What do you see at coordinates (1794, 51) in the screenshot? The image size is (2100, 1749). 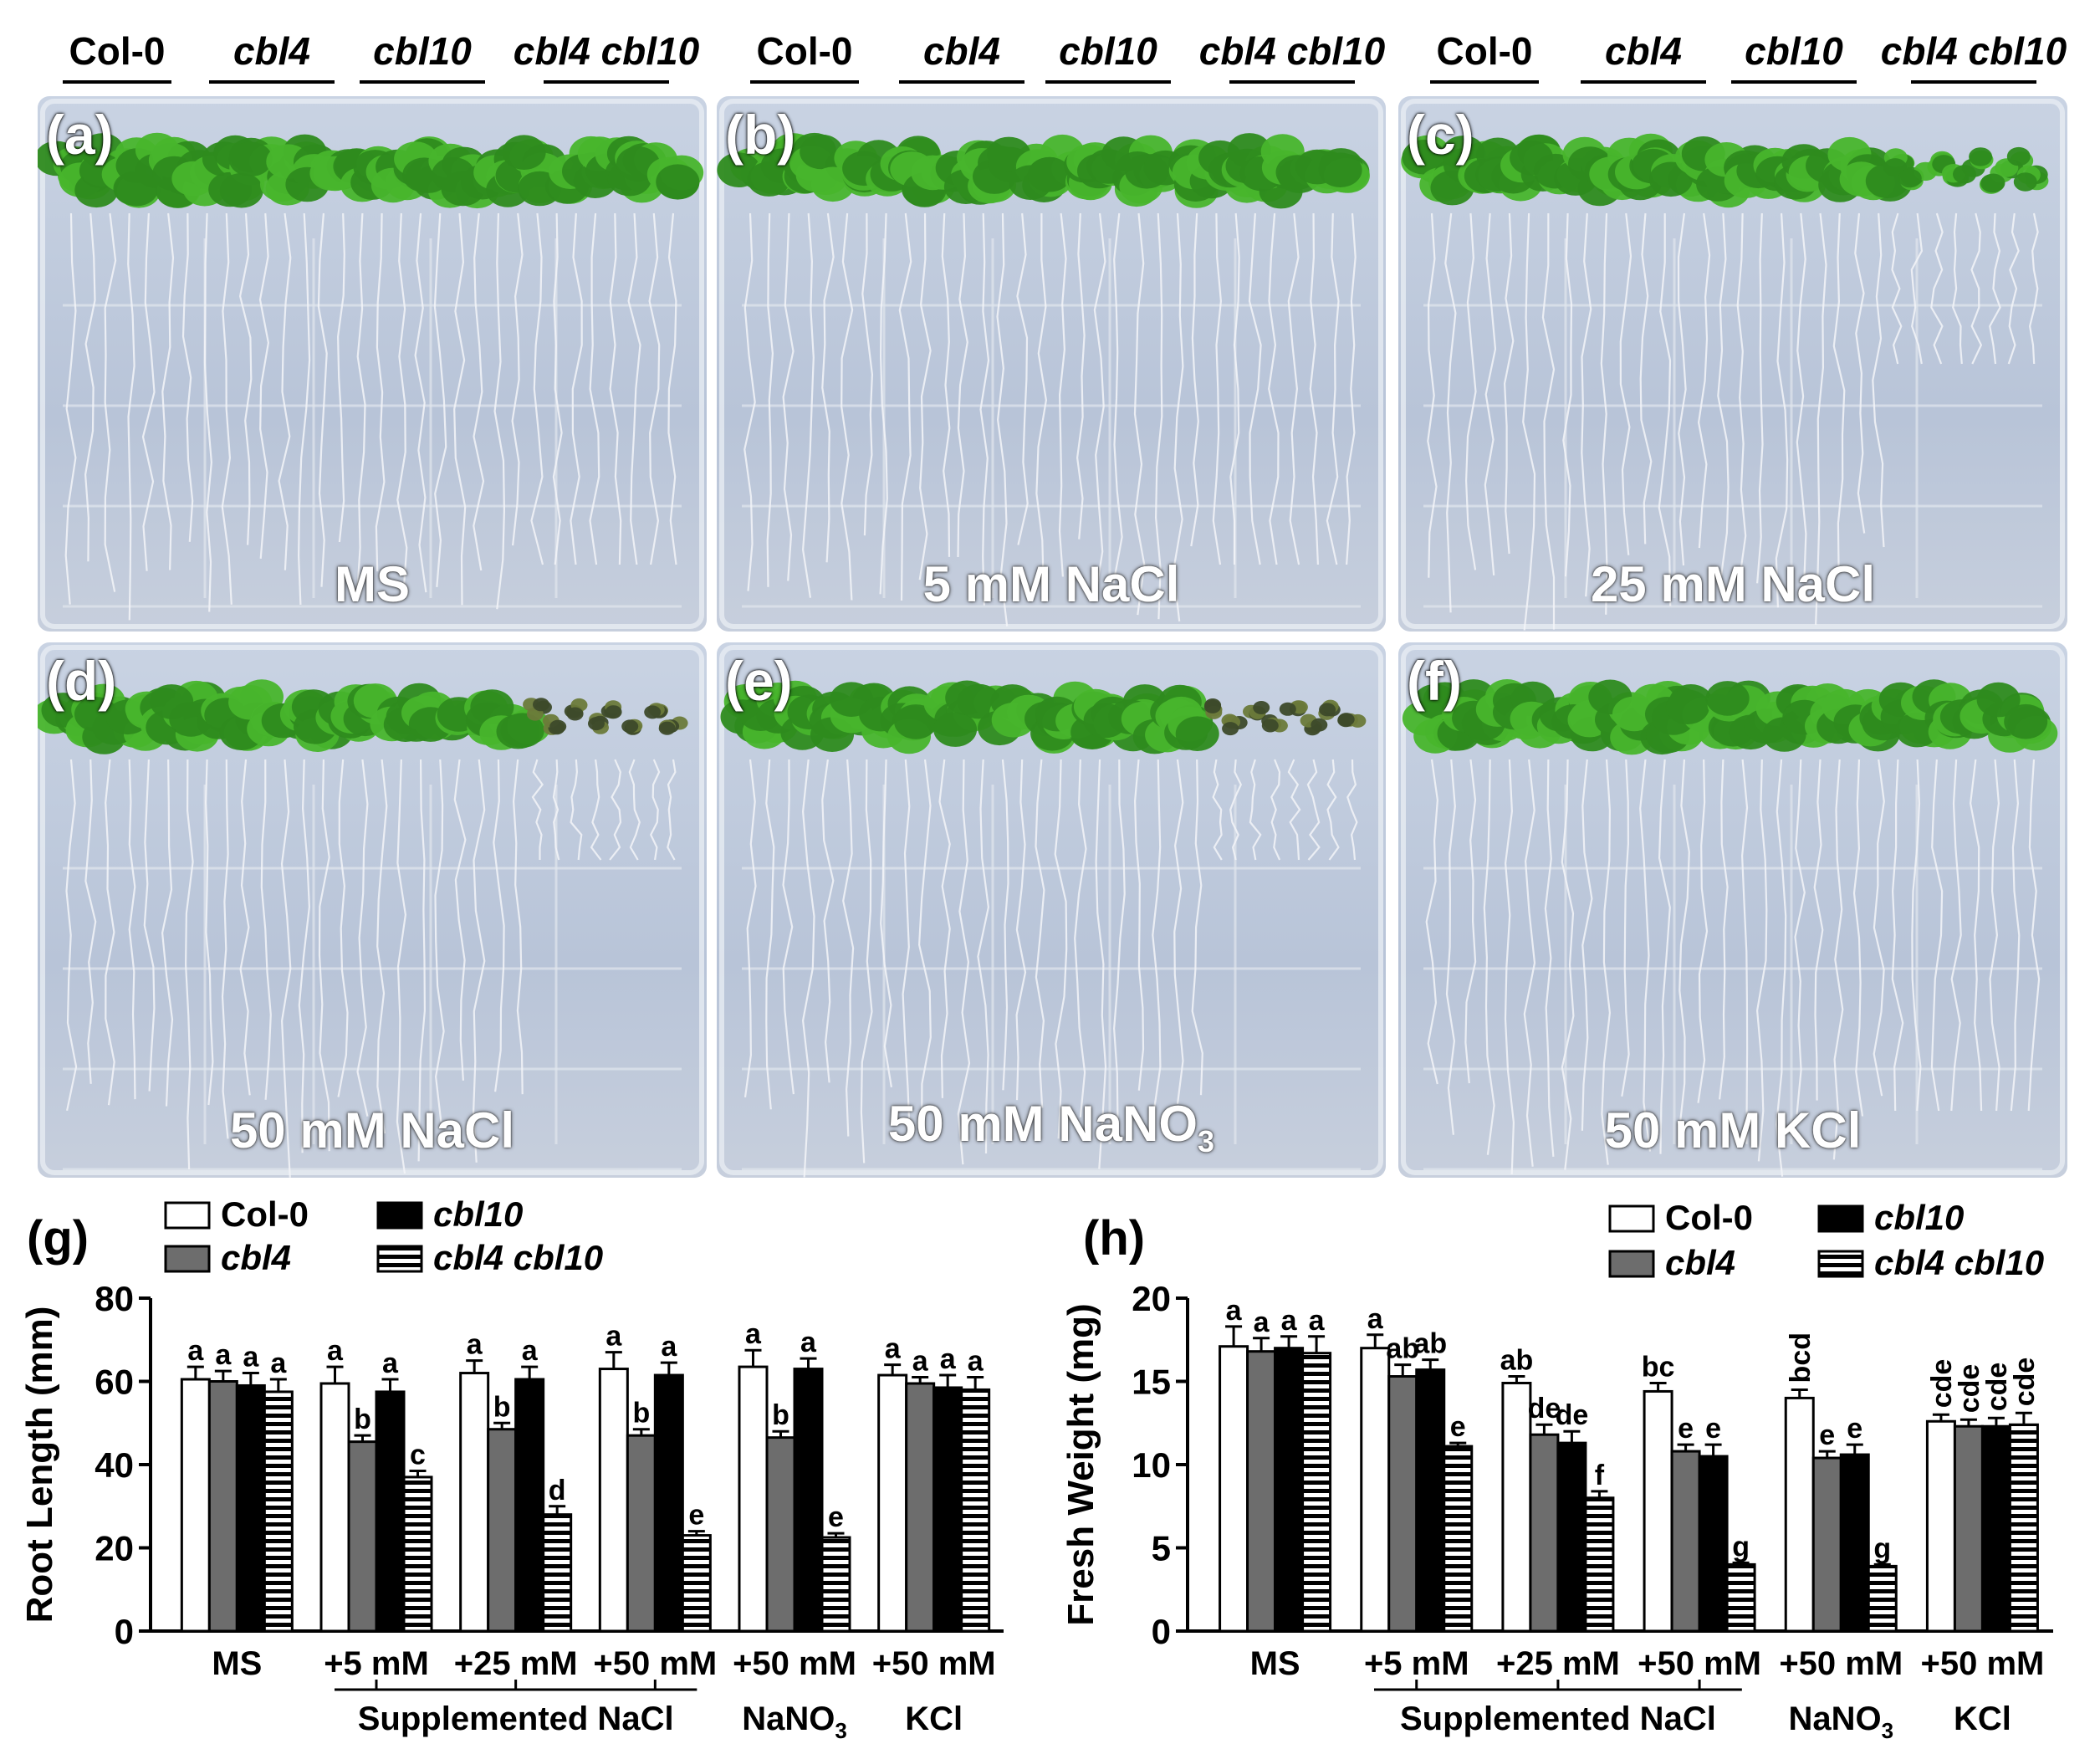 I see `genotype-label-3-3: cbl10` at bounding box center [1794, 51].